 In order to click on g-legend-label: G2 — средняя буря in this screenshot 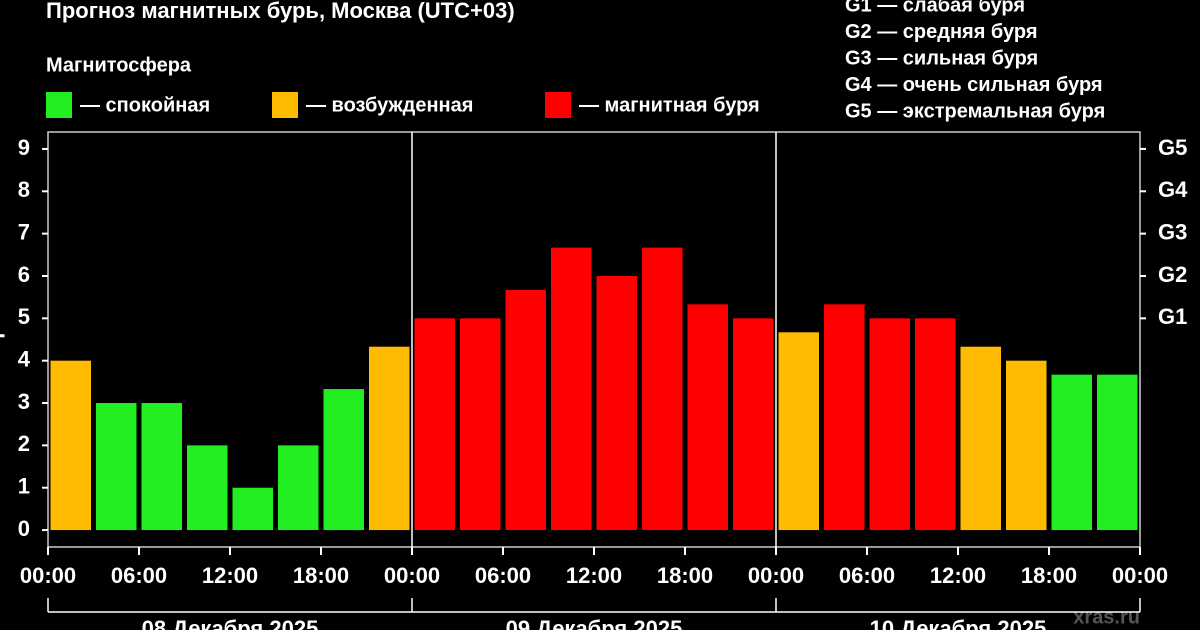, I will do `click(941, 32)`.